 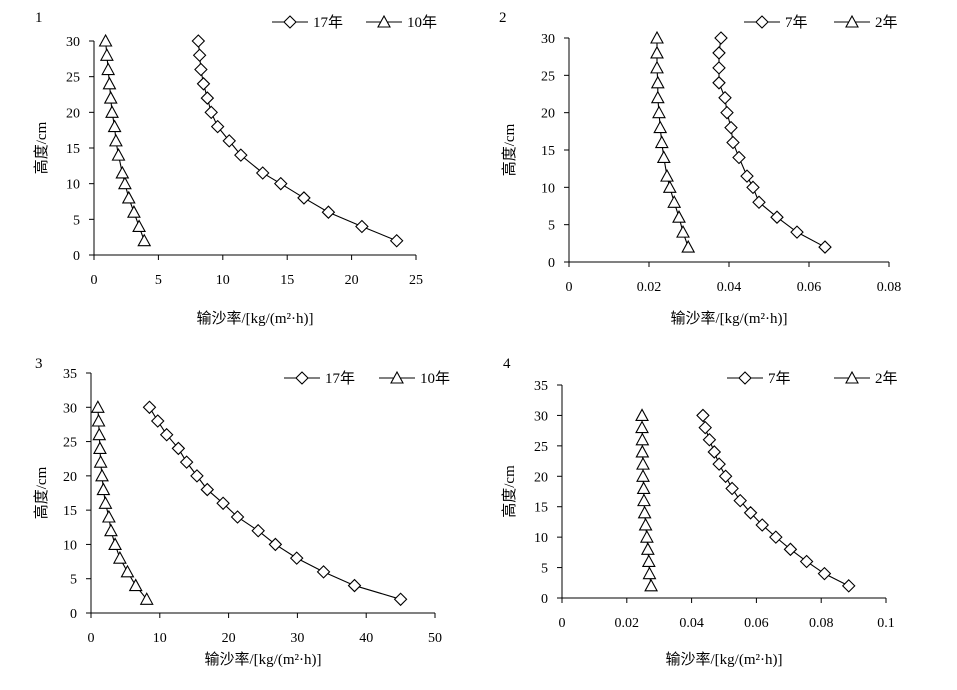 What do you see at coordinates (809, 287) in the screenshot?
I see `x-tick-label: 0.06` at bounding box center [809, 287].